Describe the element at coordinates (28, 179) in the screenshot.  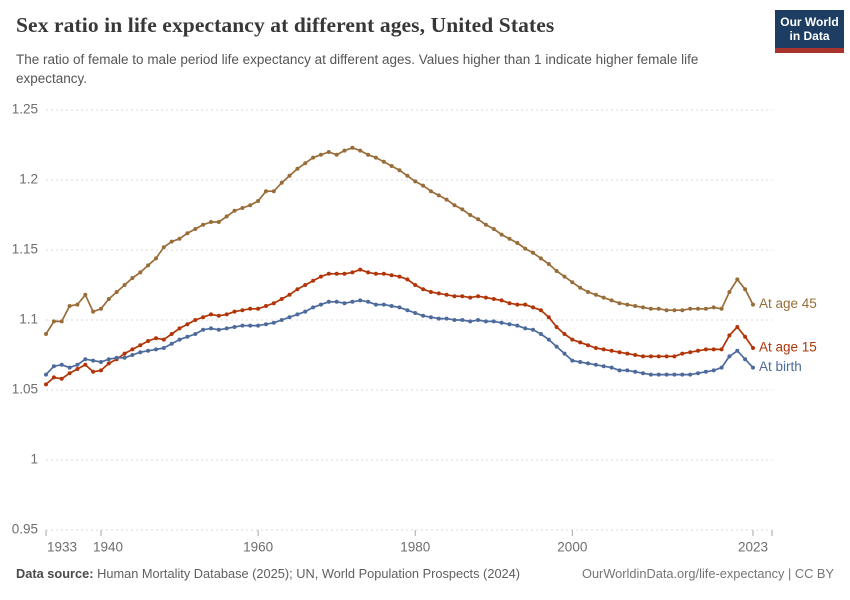
I see `y-tick-label: 1.2` at that location.